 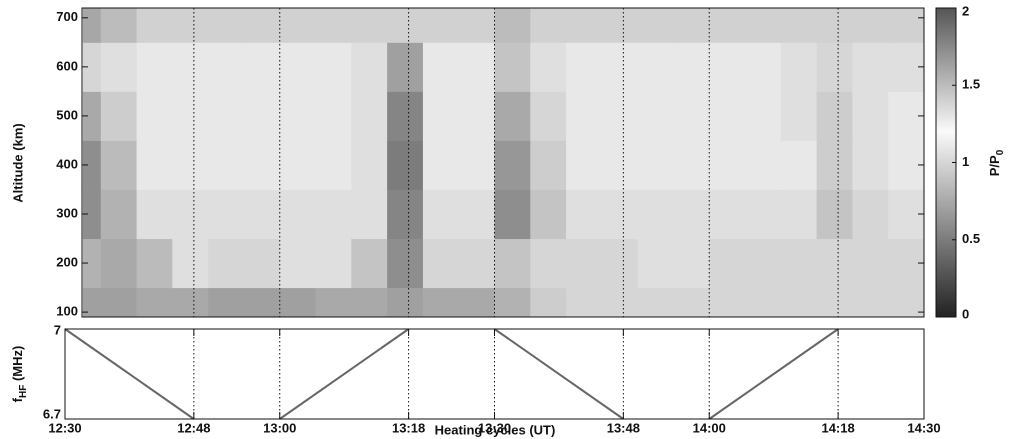 I want to click on colorbar-tick-label: 0.5, so click(x=971, y=238).